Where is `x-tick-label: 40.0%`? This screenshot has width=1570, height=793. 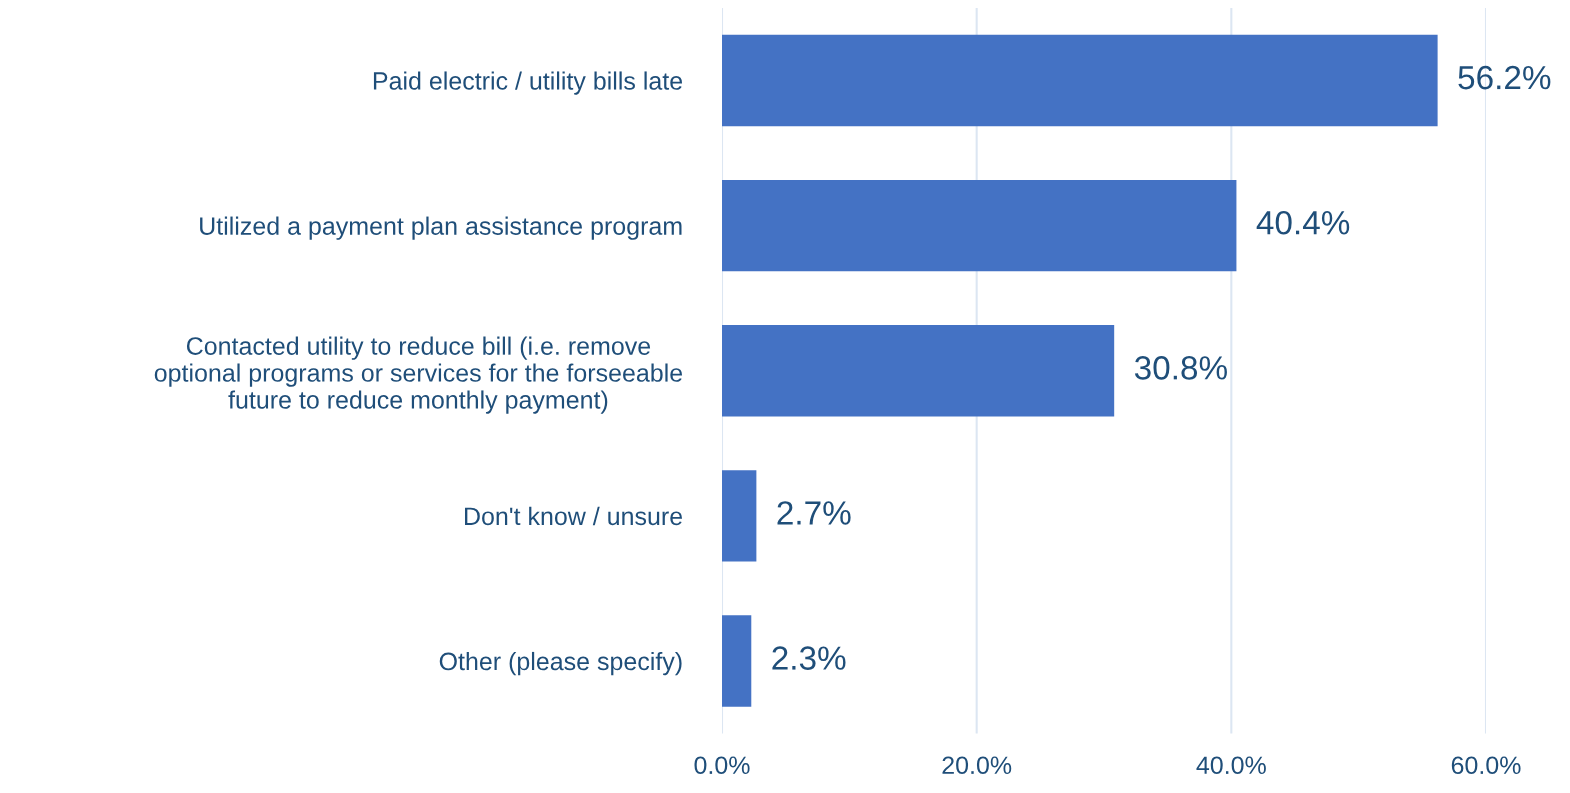
x-tick-label: 40.0% is located at coordinates (1231, 765).